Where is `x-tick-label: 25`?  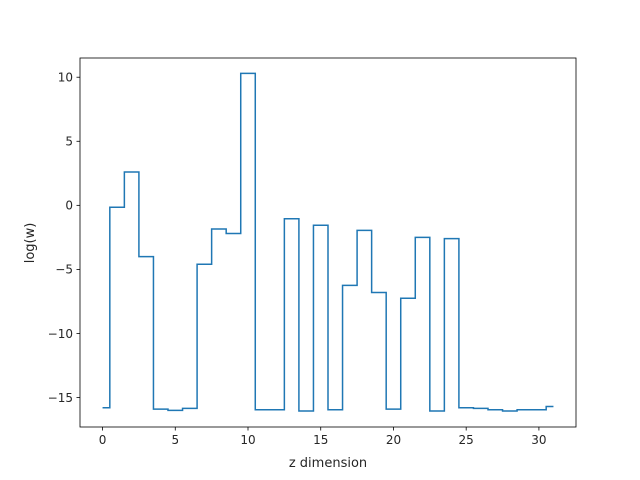 x-tick-label: 25 is located at coordinates (466, 440).